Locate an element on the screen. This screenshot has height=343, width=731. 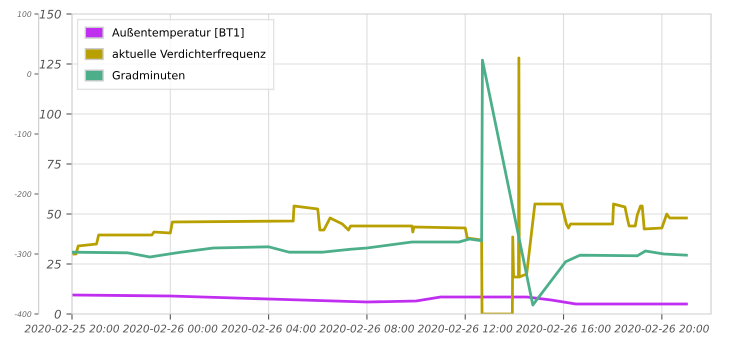
legend-label: Gradminuten is located at coordinates (148, 75).